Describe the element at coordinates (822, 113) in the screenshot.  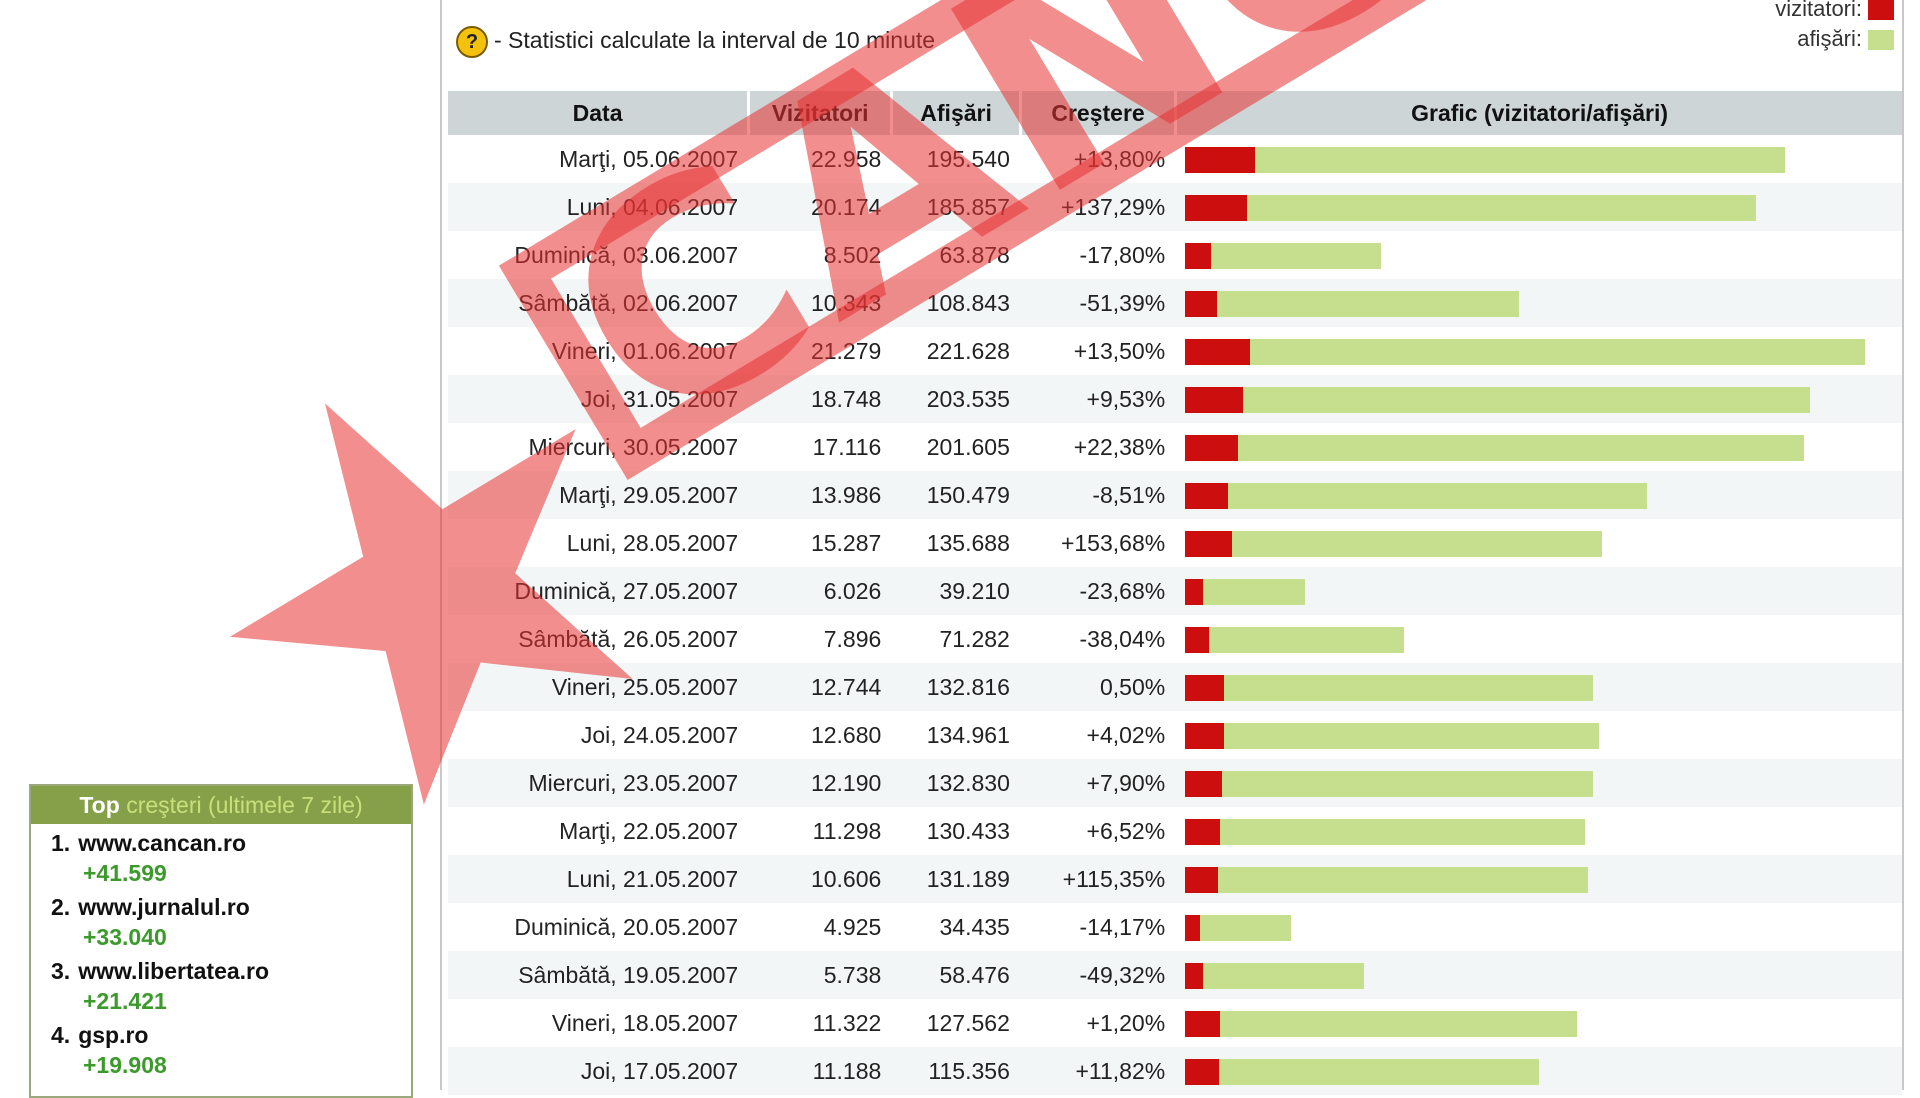
I see `col-header-vizitatori: Vizitatori` at that location.